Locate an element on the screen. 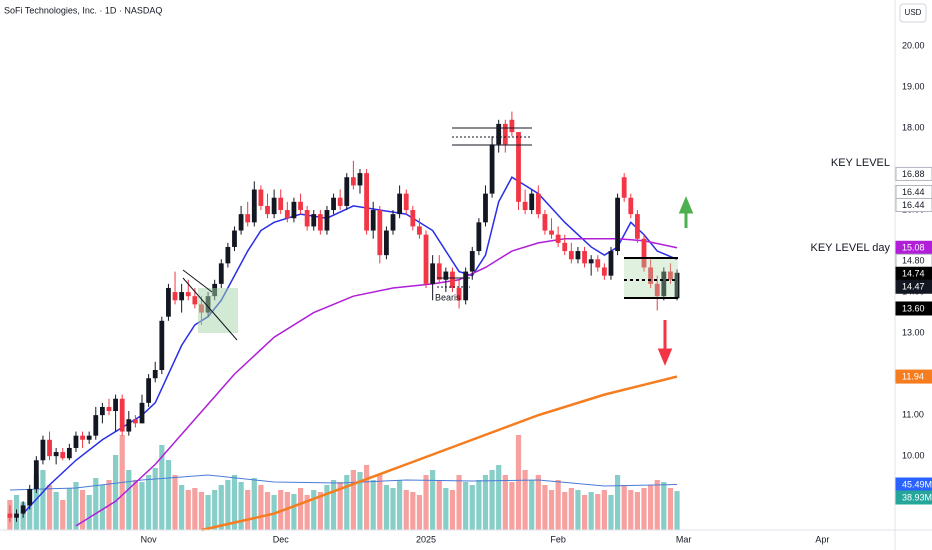  range-box is located at coordinates (651, 278).